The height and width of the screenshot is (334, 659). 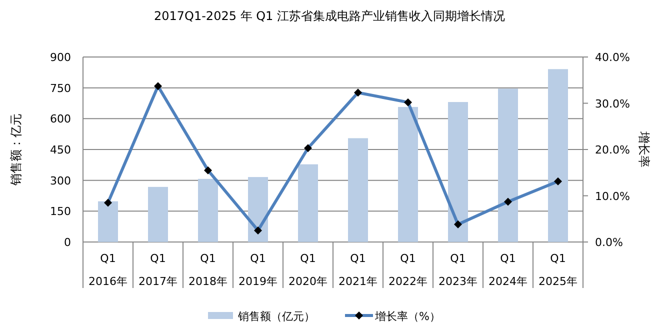 What do you see at coordinates (407, 316) in the screenshot?
I see `legend-label: 增长率（%）` at bounding box center [407, 316].